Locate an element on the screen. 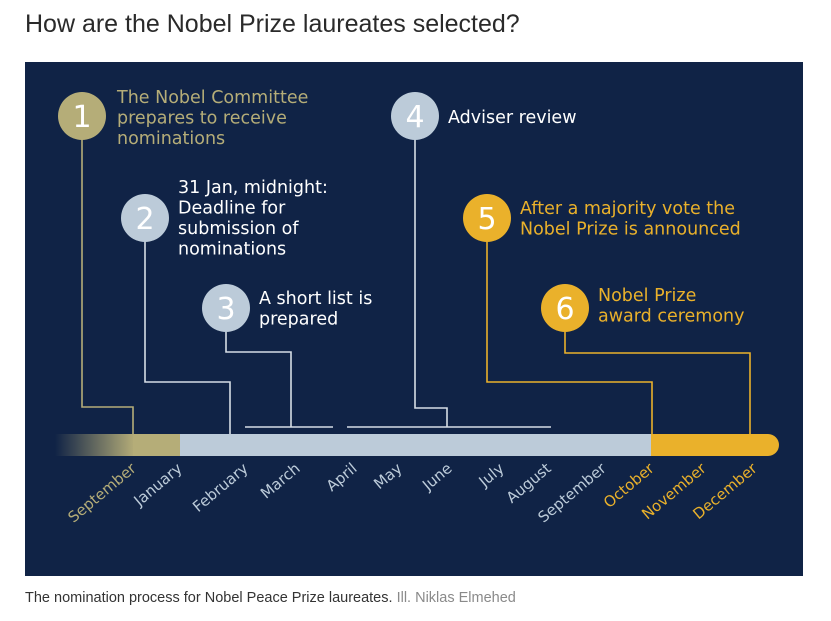  step-3-number: 3 is located at coordinates (225, 309).